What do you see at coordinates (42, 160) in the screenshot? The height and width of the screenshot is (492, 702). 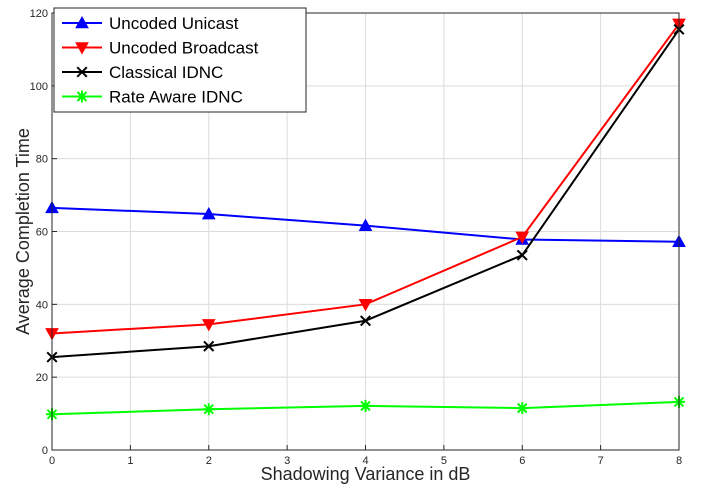 I see `y-tick-label: 80` at bounding box center [42, 160].